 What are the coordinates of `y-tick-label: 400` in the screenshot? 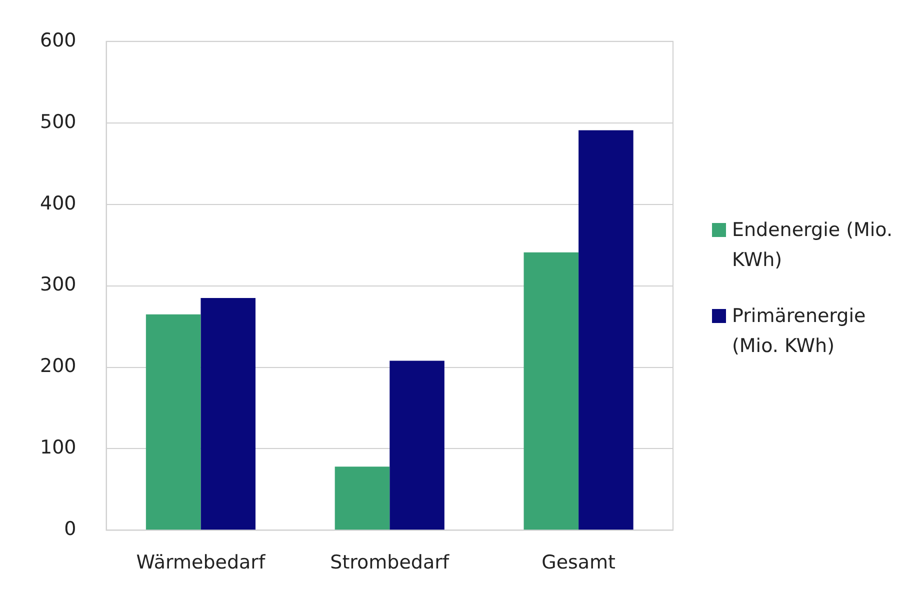 It's located at (58, 203).